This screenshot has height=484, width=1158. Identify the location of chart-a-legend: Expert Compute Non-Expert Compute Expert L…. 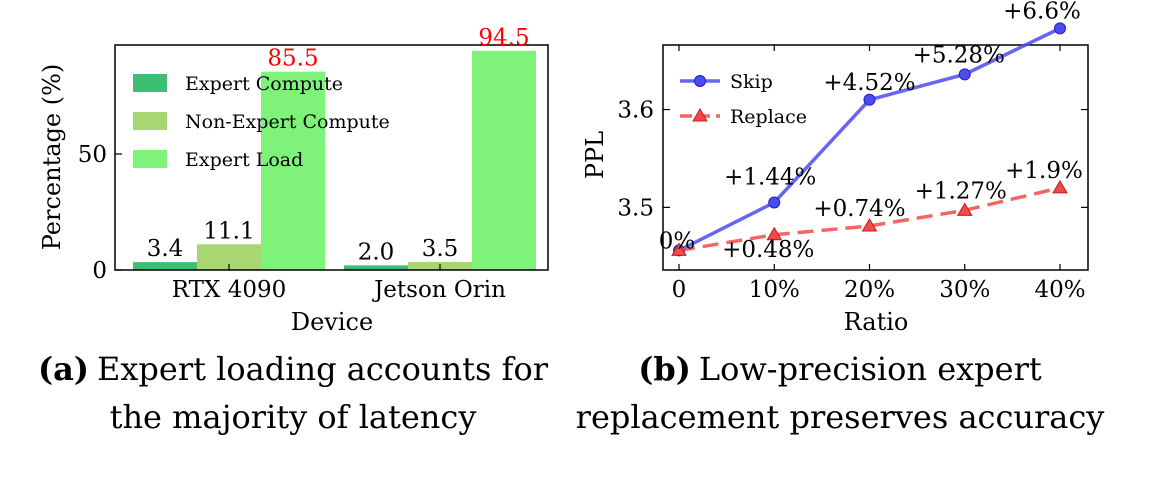
(261, 122).